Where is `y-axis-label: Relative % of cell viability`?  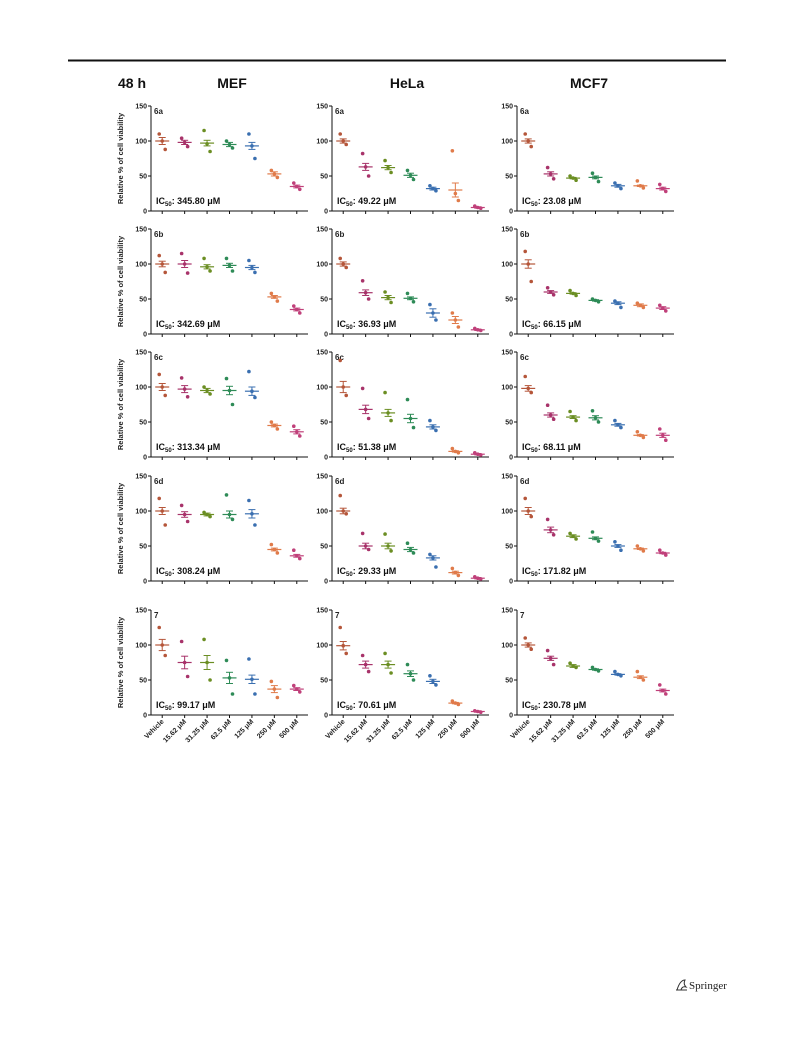 y-axis-label: Relative % of cell viability is located at coordinates (120, 281).